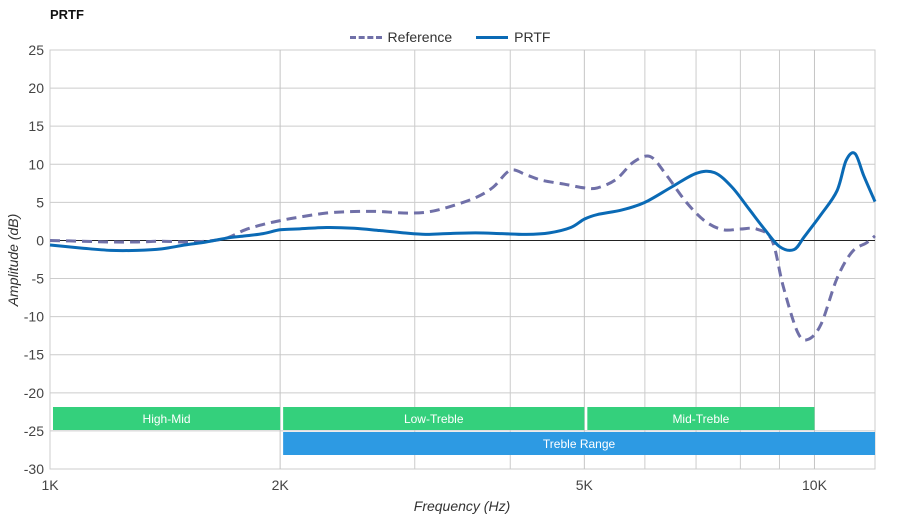 The width and height of the screenshot is (900, 520). I want to click on y-tick-label: -15, so click(34, 355).